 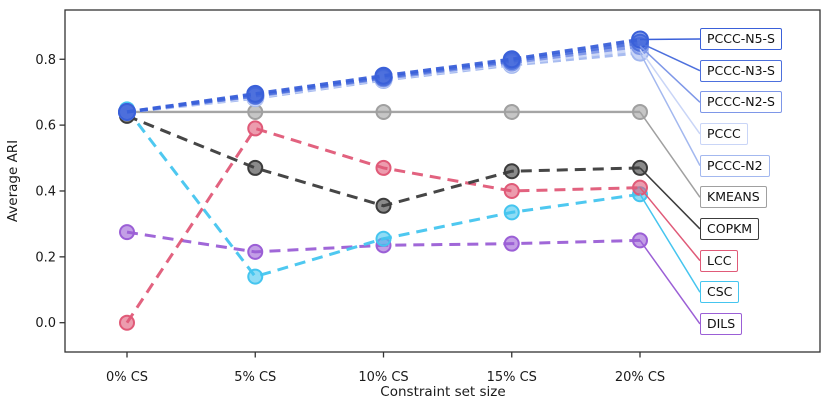 I want to click on y-axis-title: Average ARI, so click(x=13, y=181).